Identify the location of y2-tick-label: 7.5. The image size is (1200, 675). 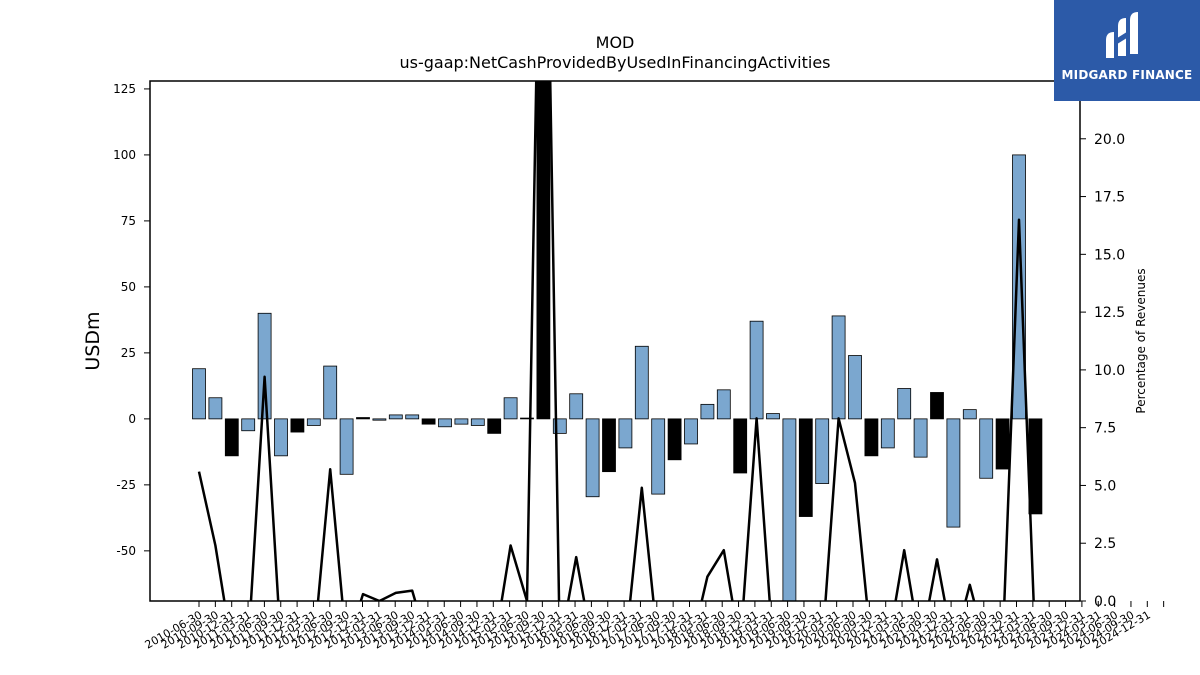
(1105, 429).